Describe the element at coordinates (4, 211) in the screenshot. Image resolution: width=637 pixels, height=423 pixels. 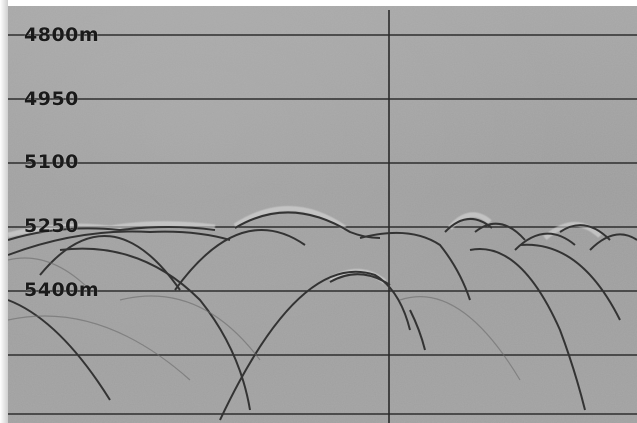
I see `paper-edge-left` at that location.